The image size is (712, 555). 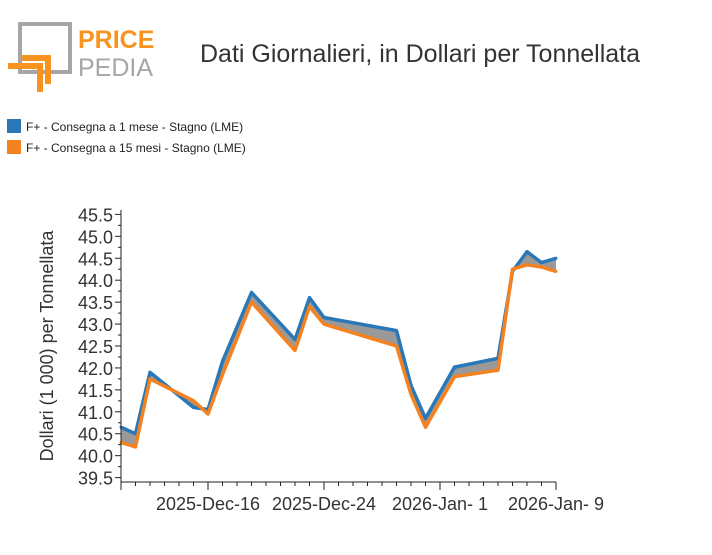 What do you see at coordinates (208, 504) in the screenshot?
I see `x-tick-label: 2025-Dec-16` at bounding box center [208, 504].